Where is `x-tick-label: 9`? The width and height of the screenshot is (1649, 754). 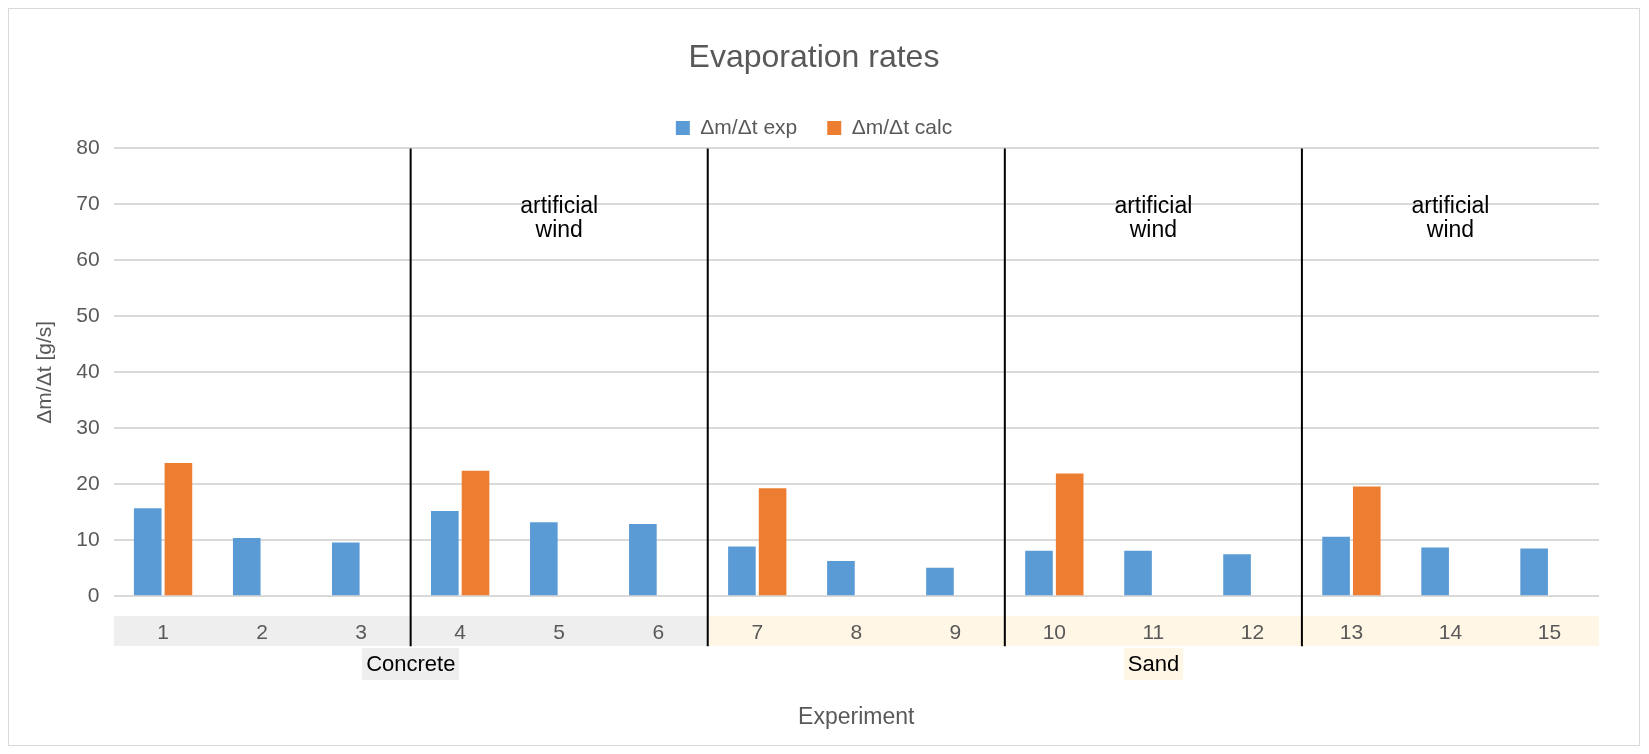 x-tick-label: 9 is located at coordinates (955, 631).